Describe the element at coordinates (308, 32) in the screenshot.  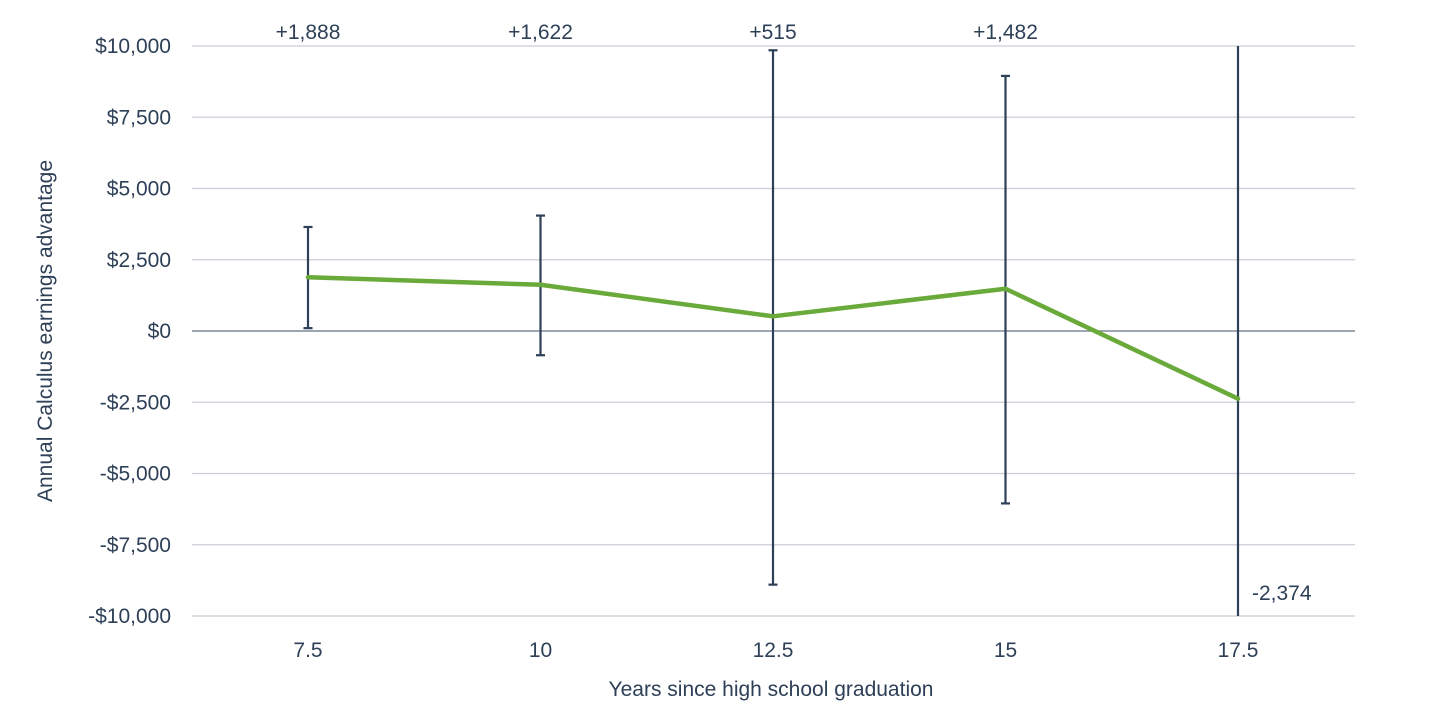
I see `data-label: +1,888` at that location.